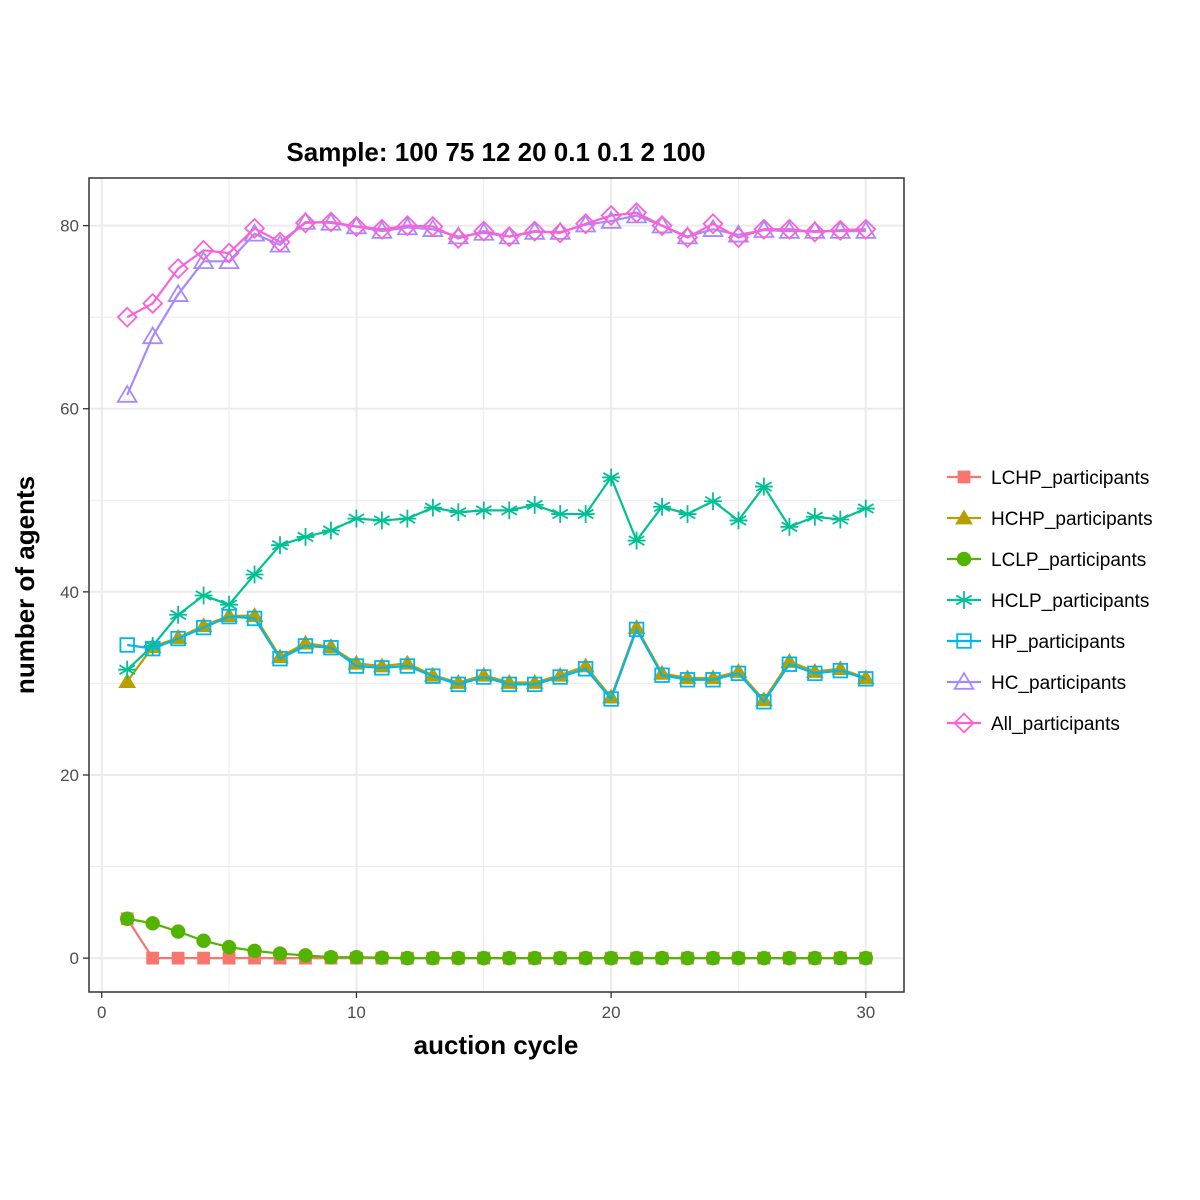  I want to click on chart-title: Sample: 100 75 12 20 0.1 0.1 2 100, so click(495, 152).